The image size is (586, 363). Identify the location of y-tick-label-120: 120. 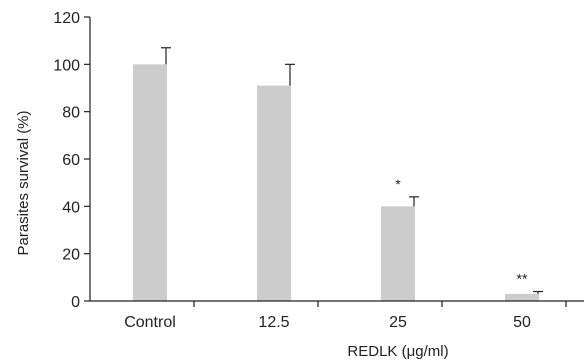
(66, 18).